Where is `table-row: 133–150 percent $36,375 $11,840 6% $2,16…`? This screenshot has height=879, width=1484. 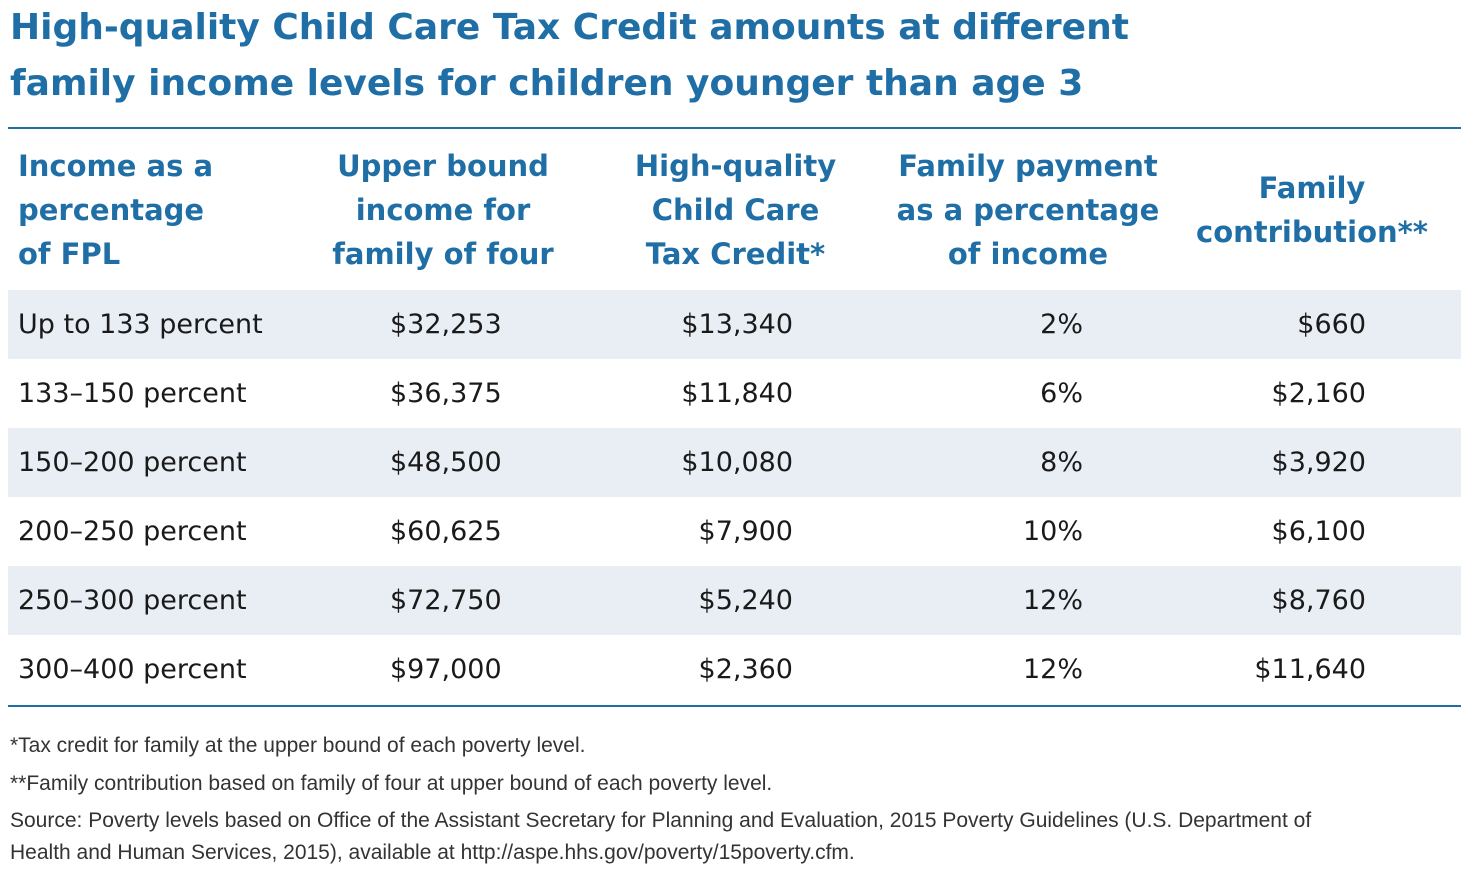
table-row: 133–150 percent $36,375 $11,840 6% $2,16… is located at coordinates (734, 393).